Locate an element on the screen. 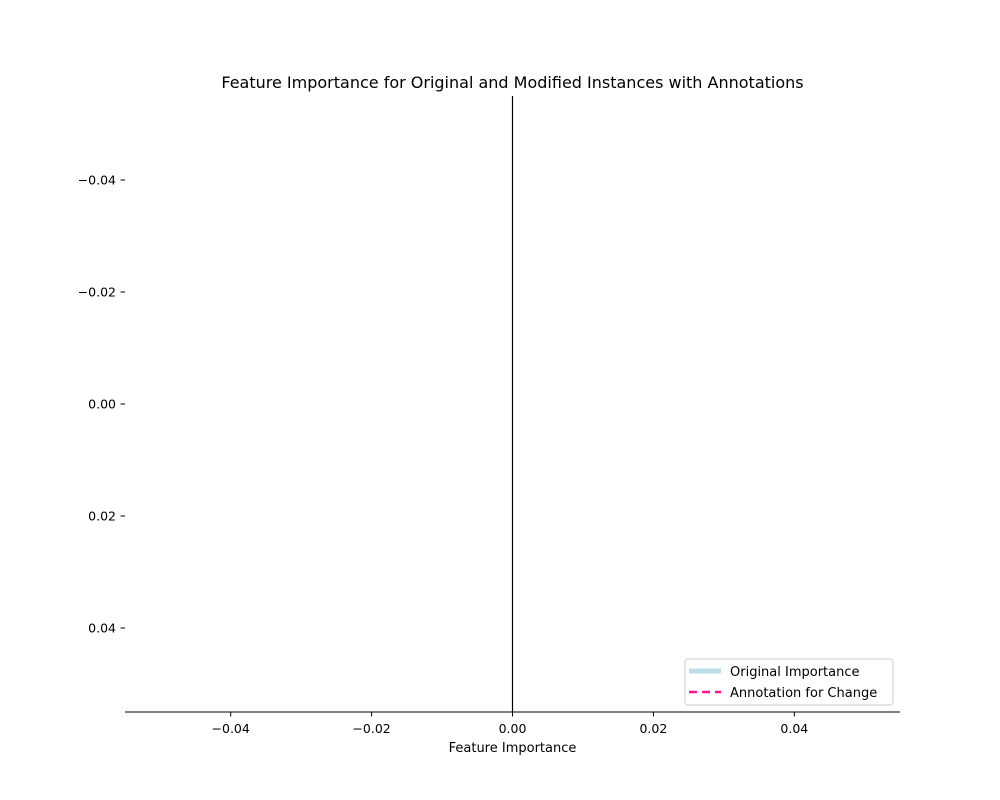 The width and height of the screenshot is (1000, 800). y-tick-label: −0.02 is located at coordinates (97, 292).